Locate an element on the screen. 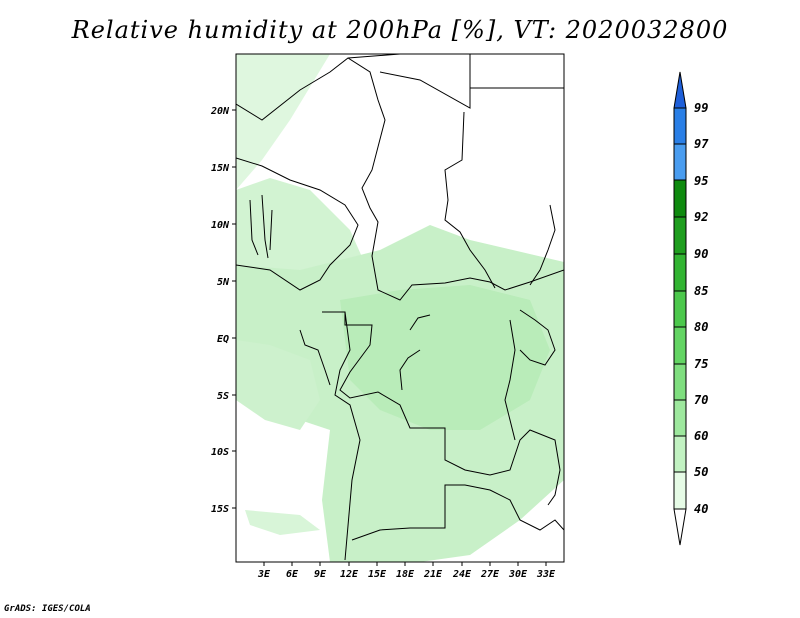  grads-credit: GrADS: IGES/COLA is located at coordinates (47, 609).